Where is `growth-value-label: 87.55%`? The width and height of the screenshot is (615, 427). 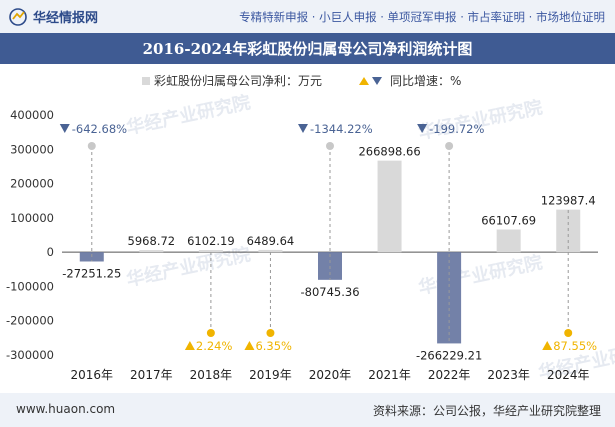 growth-value-label: 87.55% is located at coordinates (575, 346).